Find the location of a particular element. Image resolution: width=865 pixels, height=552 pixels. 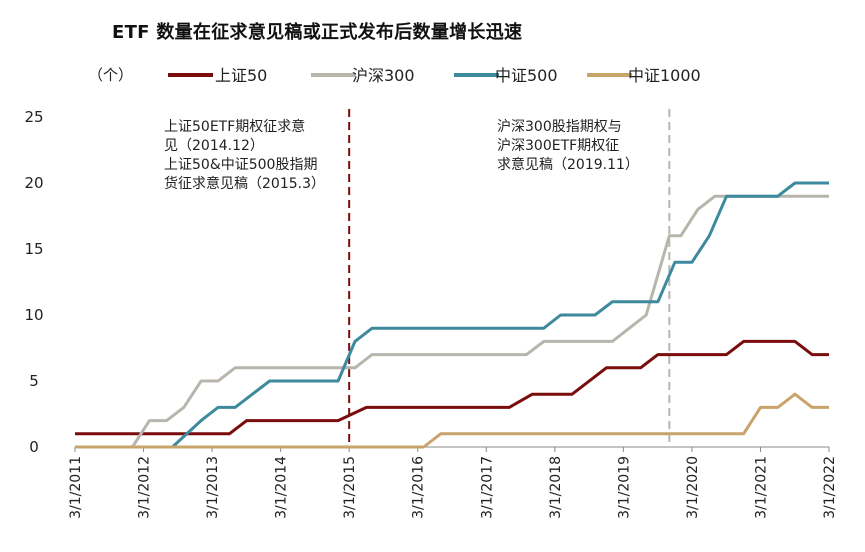

x-tick-label: 3/1/2011 is located at coordinates (76, 487).